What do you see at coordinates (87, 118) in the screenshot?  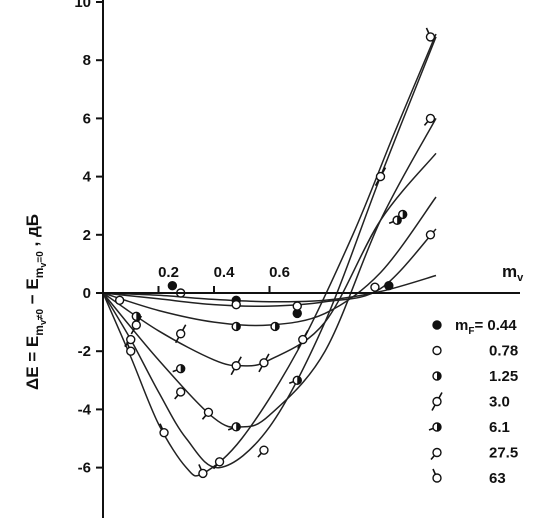 I see `y-tick-label: 6` at bounding box center [87, 118].